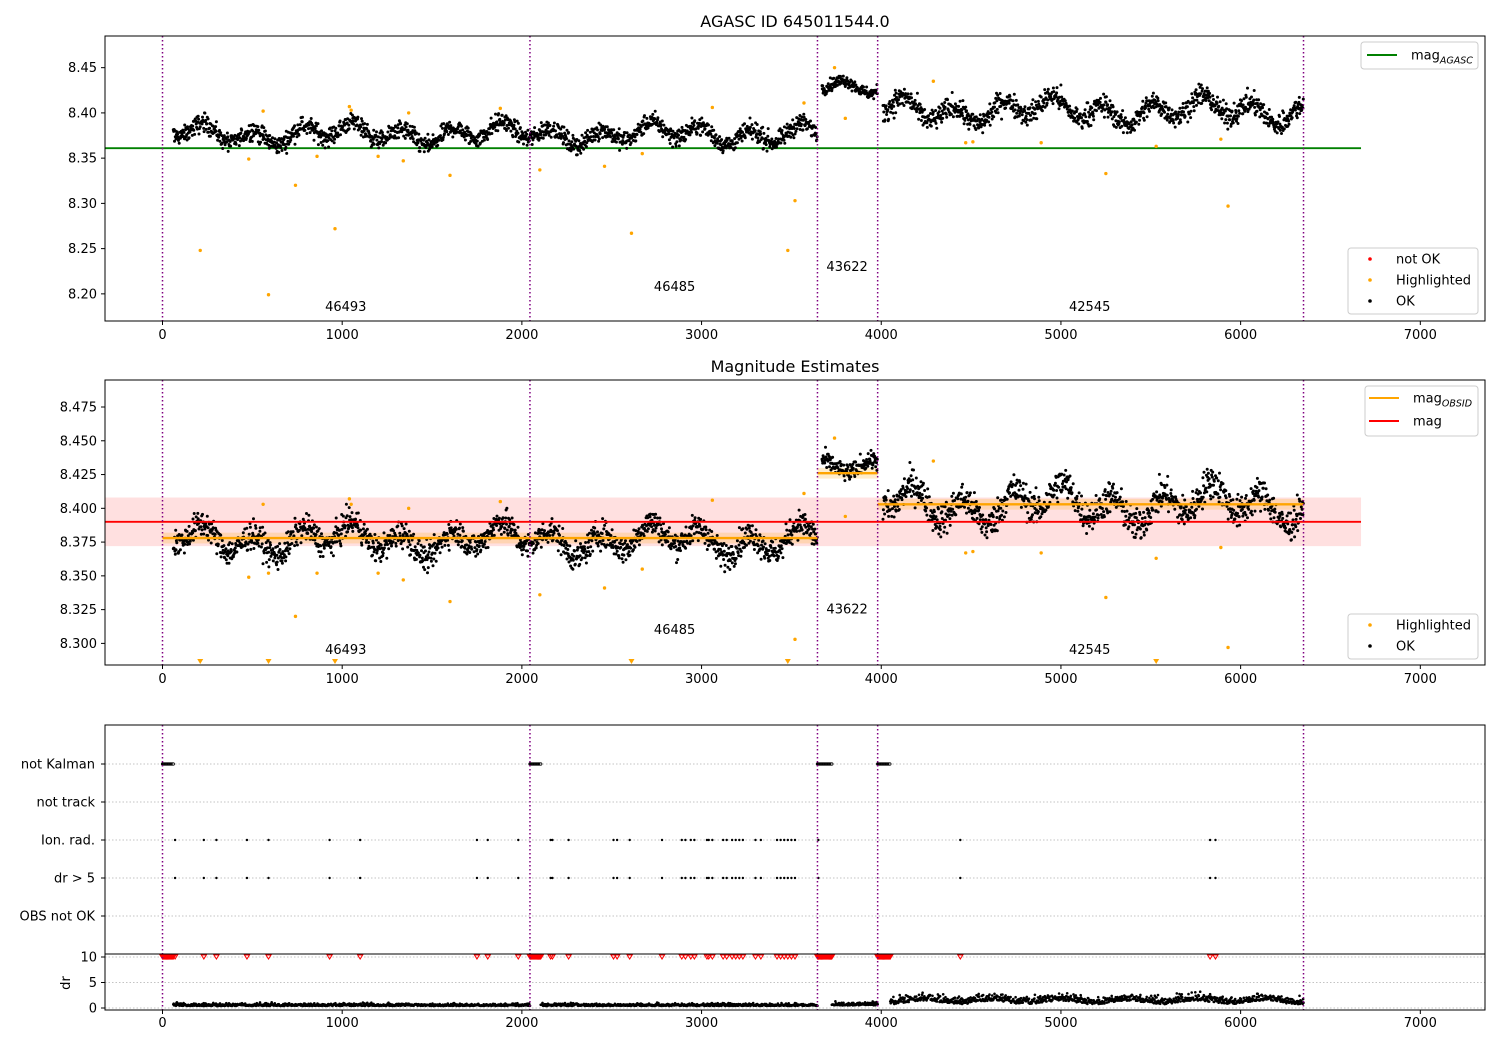 Image resolution: width=1500 pixels, height=1050 pixels. What do you see at coordinates (249, 159) in the screenshot?
I see `agasc-highlighted-point` at bounding box center [249, 159].